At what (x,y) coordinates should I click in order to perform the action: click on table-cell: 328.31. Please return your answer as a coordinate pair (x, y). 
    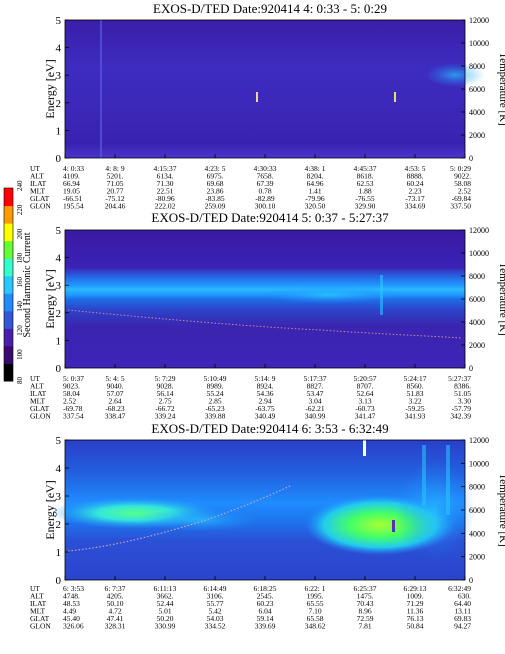
    Looking at the image, I should click on (115, 626).